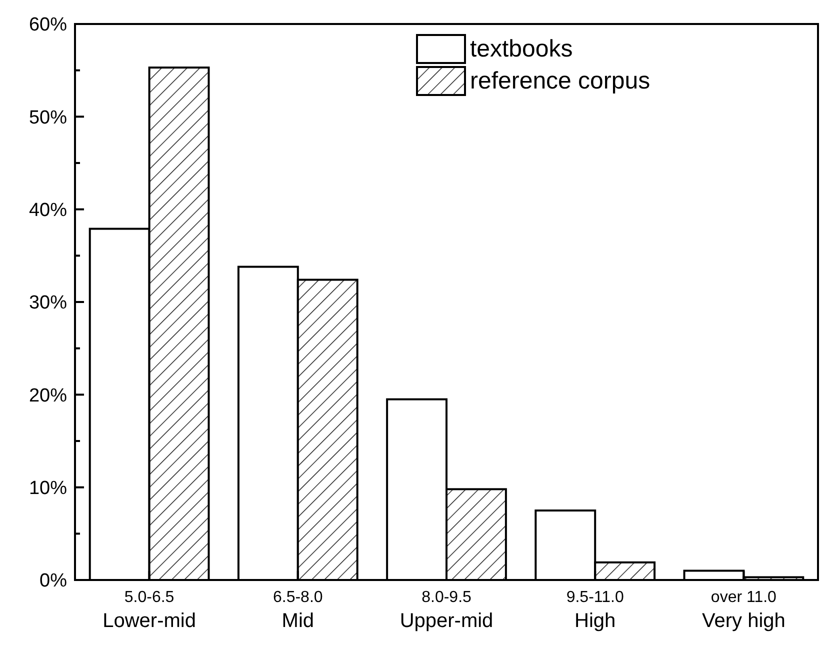 The image size is (821, 646). Describe the element at coordinates (297, 610) in the screenshot. I see `x-tick-label: 6.5-8.0 Mid` at that location.